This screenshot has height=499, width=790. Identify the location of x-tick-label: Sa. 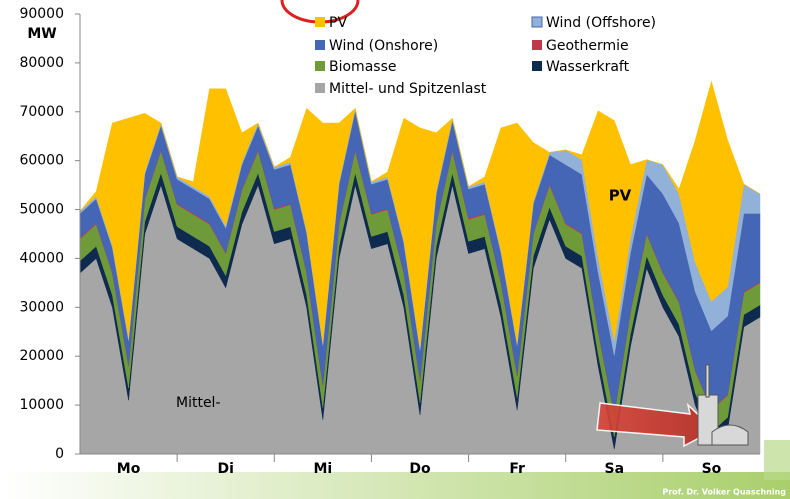
(615, 469).